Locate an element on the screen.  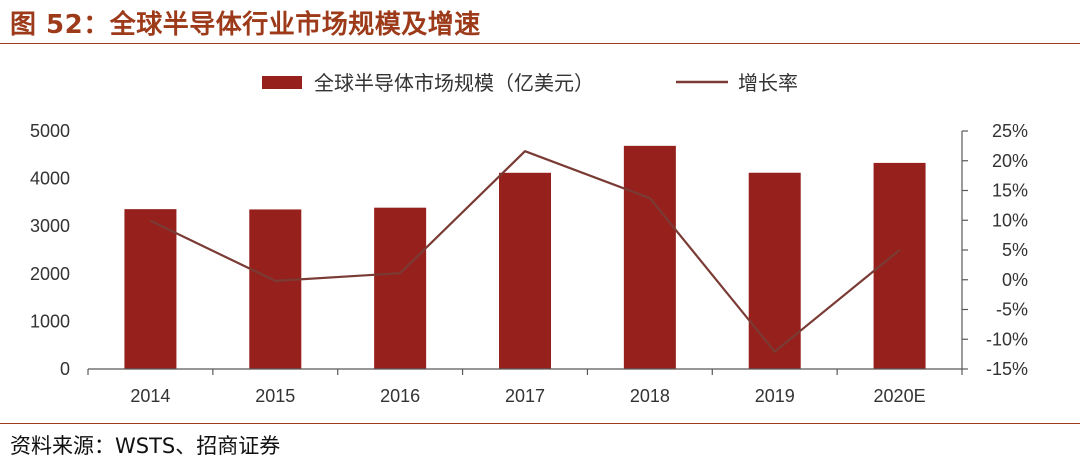
right-tick-label: 15% is located at coordinates (1010, 191).